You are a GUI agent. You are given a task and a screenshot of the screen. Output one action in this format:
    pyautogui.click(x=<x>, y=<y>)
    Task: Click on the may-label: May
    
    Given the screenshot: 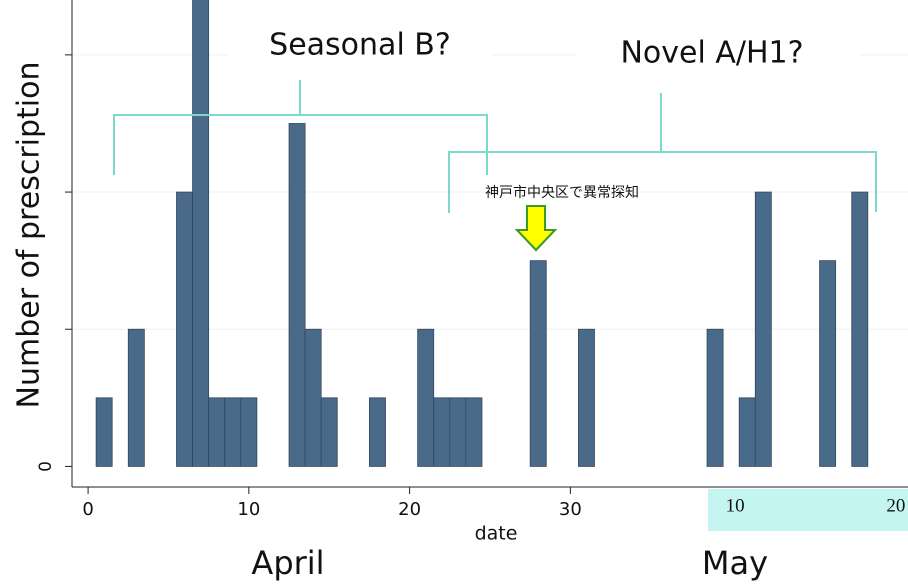 What is the action you would take?
    pyautogui.click(x=735, y=563)
    